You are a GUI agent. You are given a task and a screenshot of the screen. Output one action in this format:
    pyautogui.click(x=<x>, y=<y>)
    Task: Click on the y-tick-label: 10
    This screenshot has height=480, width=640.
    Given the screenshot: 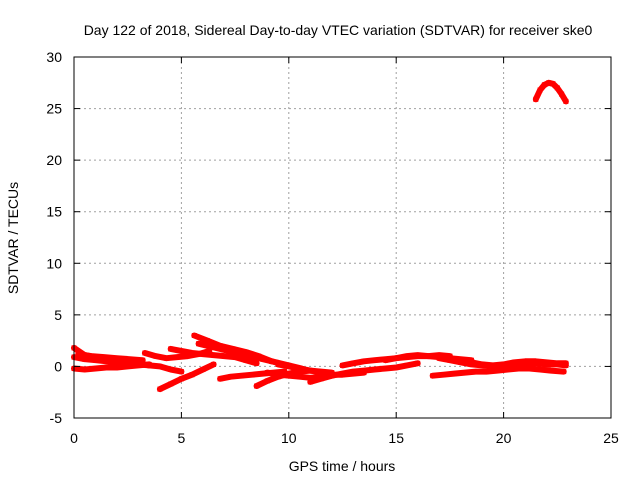 What is the action you would take?
    pyautogui.click(x=54, y=263)
    